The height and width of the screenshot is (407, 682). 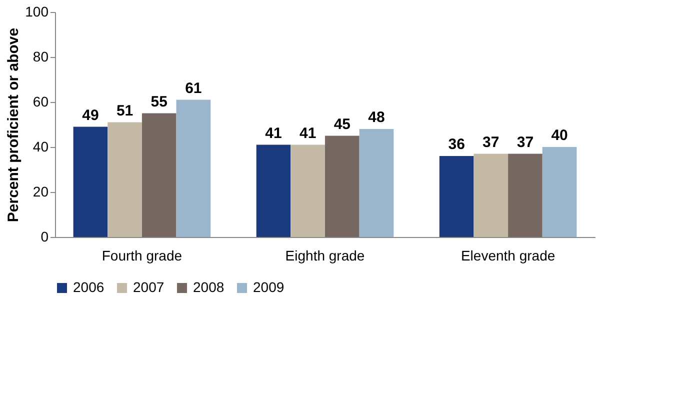 I want to click on legend-label: 2007, so click(x=148, y=287).